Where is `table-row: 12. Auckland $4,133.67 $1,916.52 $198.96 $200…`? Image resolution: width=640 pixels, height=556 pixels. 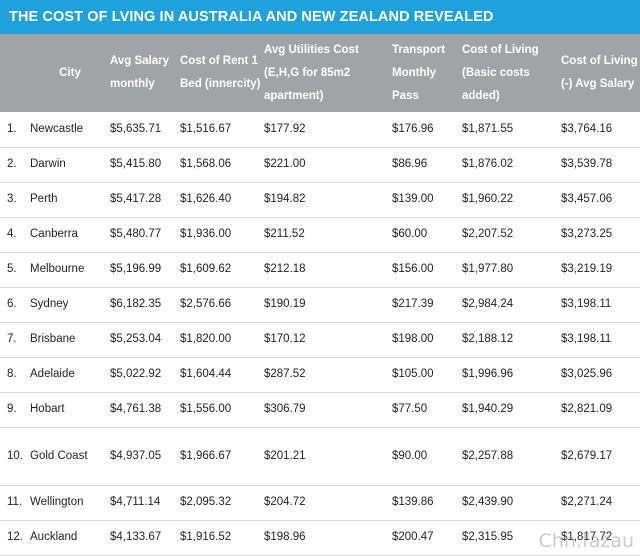 table-row: 12. Auckland $4,133.67 $1,916.52 $198.96 $200… is located at coordinates (320, 537).